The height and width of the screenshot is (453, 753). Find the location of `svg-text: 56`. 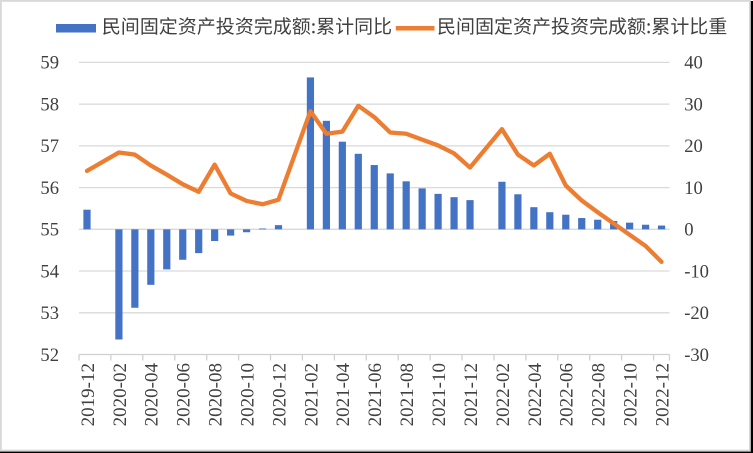

svg-text: 56 is located at coordinates (49, 188).